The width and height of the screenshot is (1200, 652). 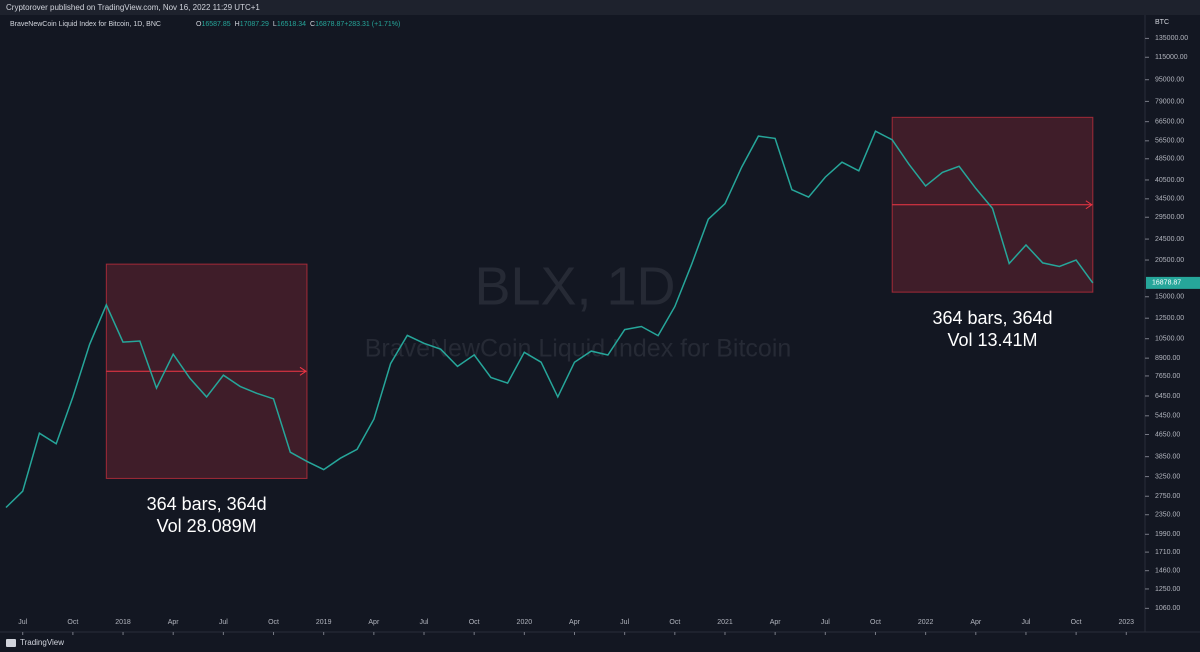 What do you see at coordinates (1167, 571) in the screenshot?
I see `y-tick-label: 1460.00` at bounding box center [1167, 571].